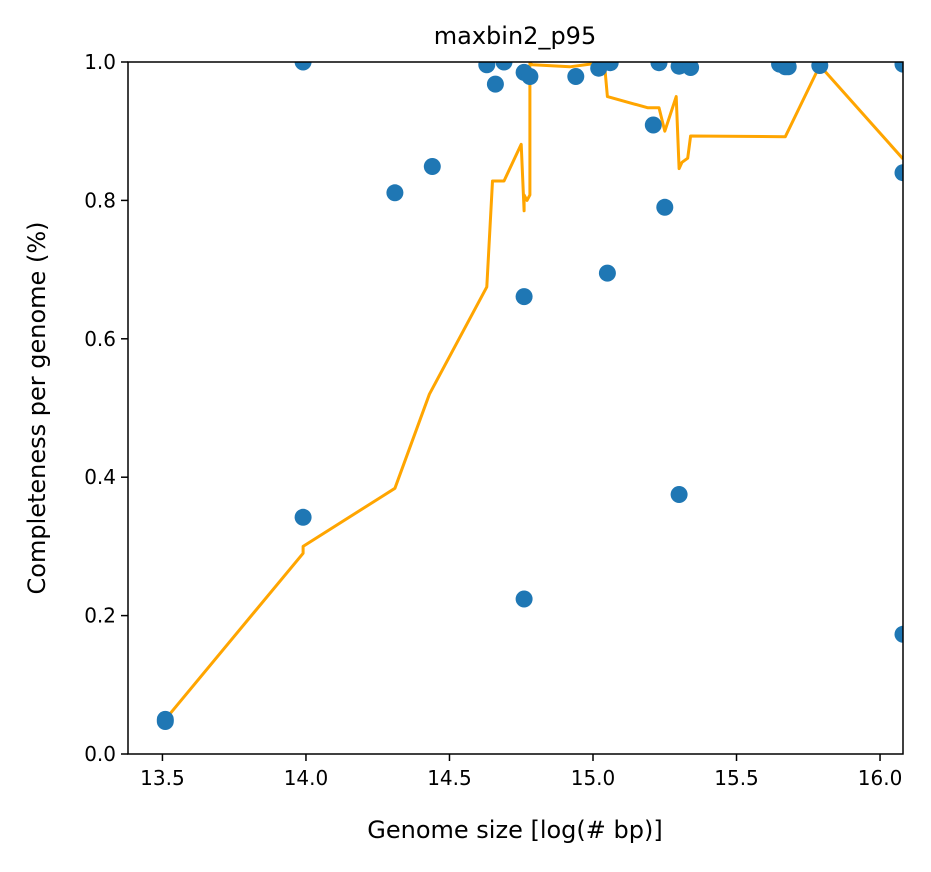 Image resolution: width=931 pixels, height=872 pixels. What do you see at coordinates (514, 830) in the screenshot?
I see `x-axis-title: Genome size [log(# bp)]` at bounding box center [514, 830].